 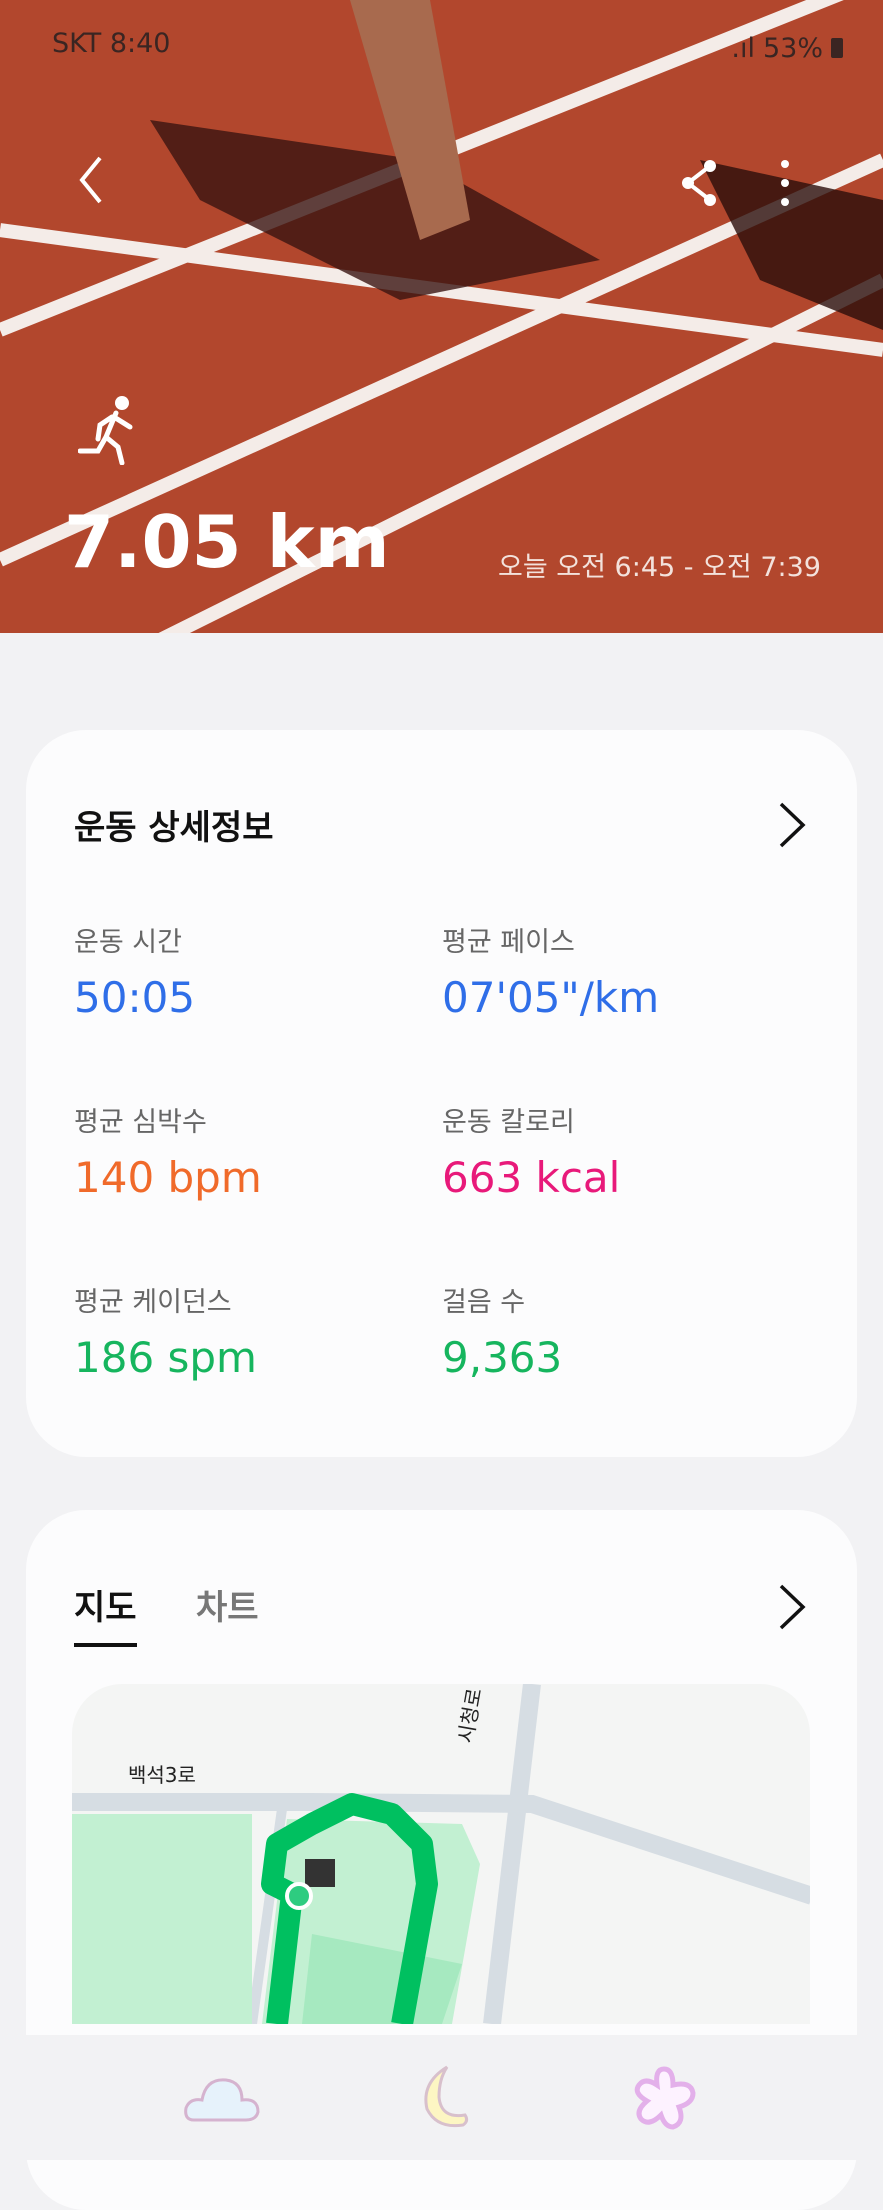 I want to click on stat-label: 평균 케이던스, so click(x=153, y=1302).